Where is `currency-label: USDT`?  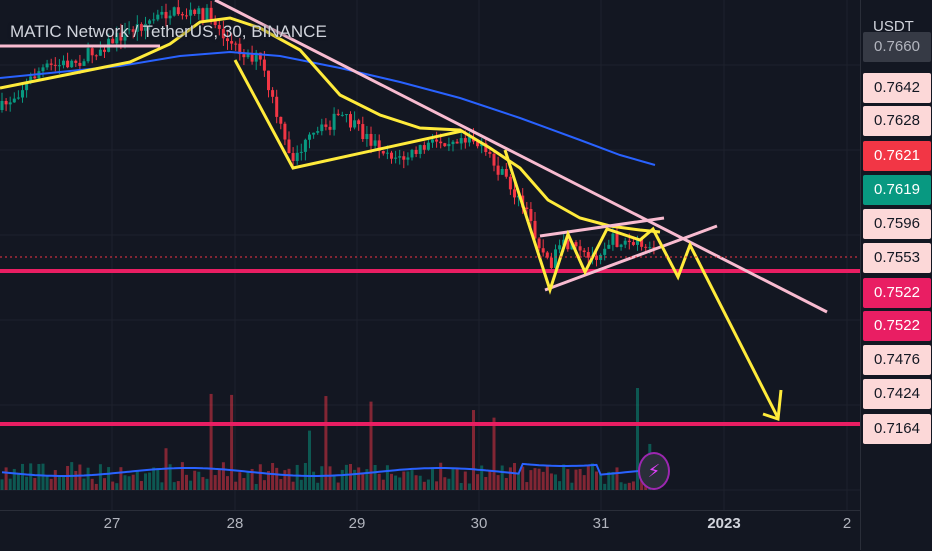 currency-label: USDT is located at coordinates (893, 26).